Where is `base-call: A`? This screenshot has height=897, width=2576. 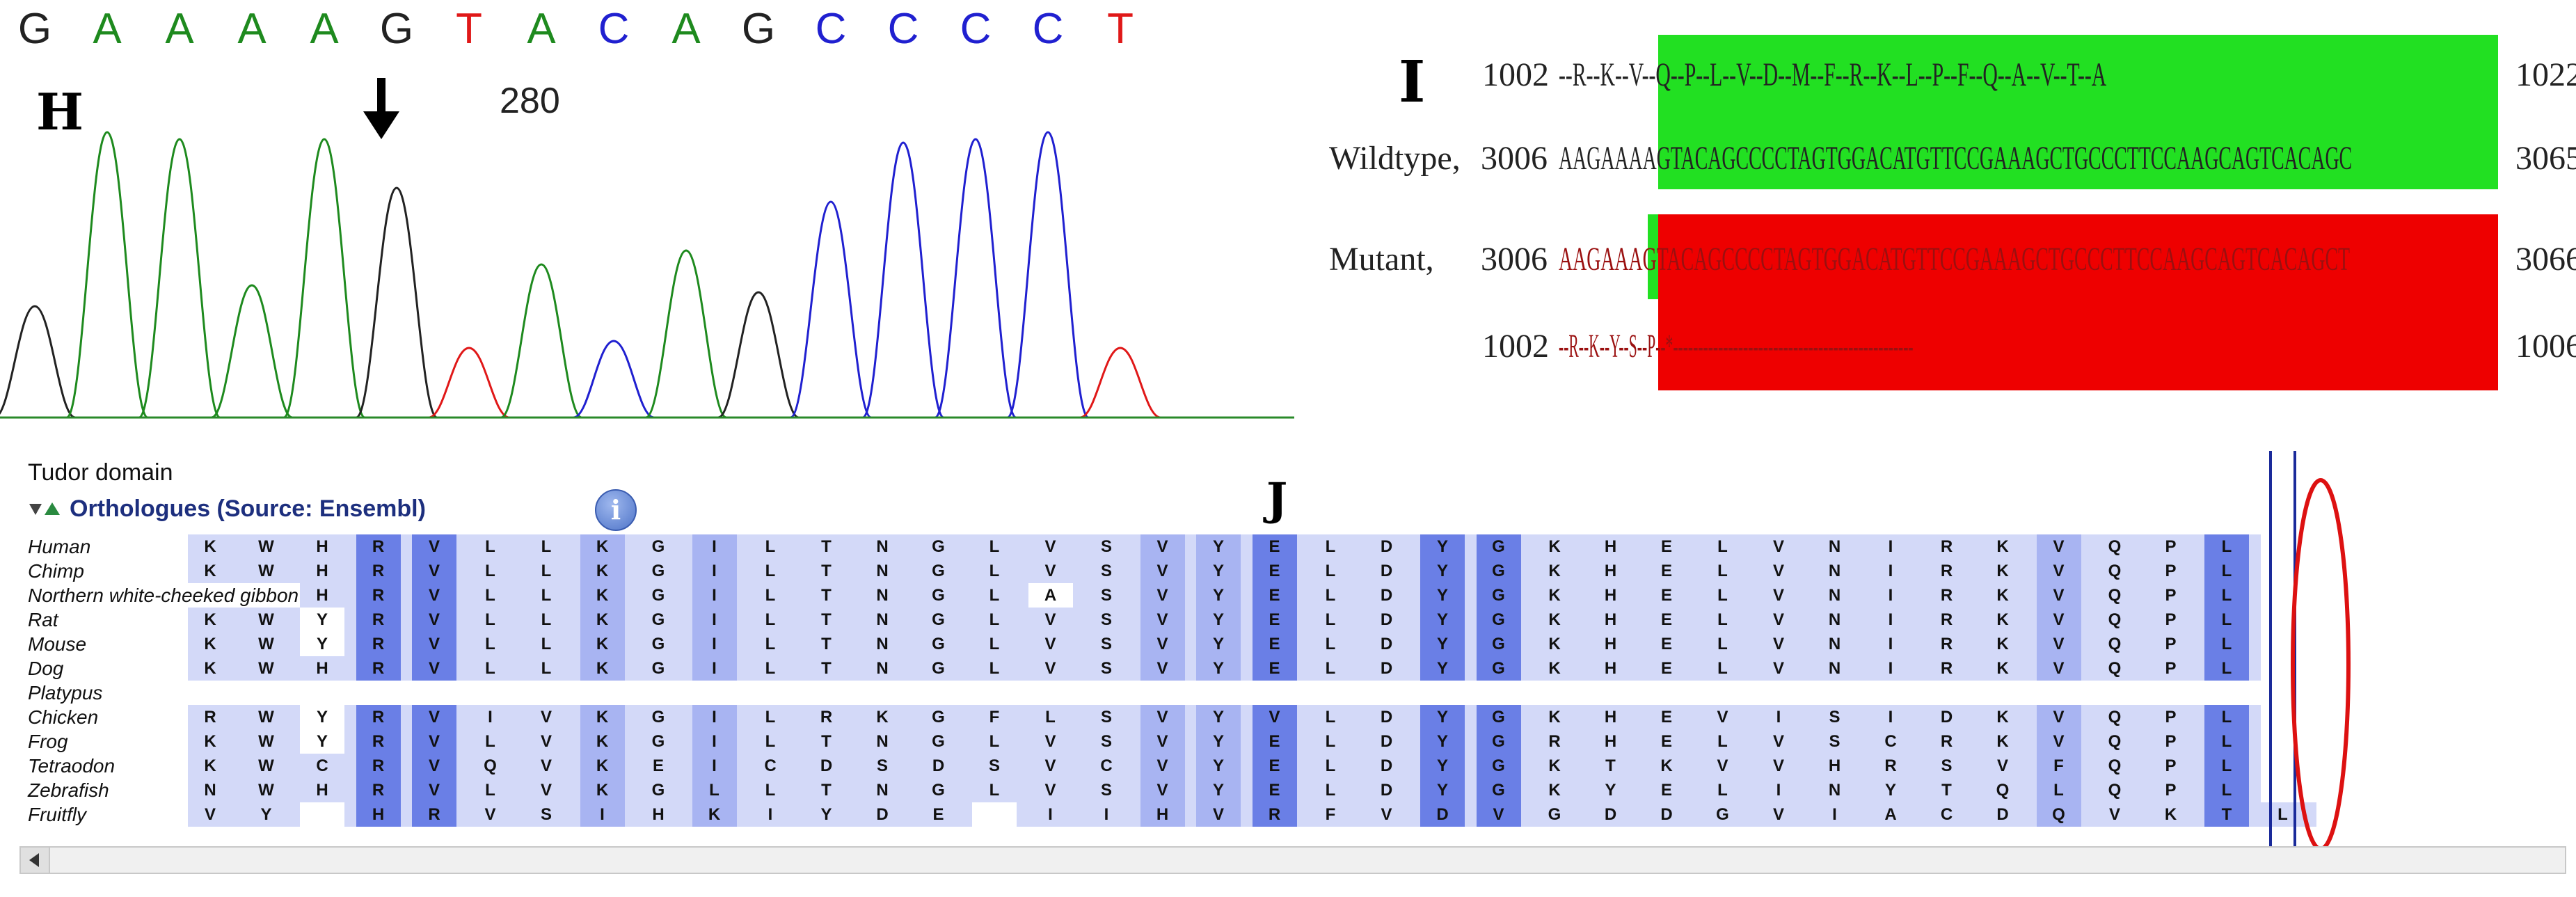 base-call: A is located at coordinates (107, 29).